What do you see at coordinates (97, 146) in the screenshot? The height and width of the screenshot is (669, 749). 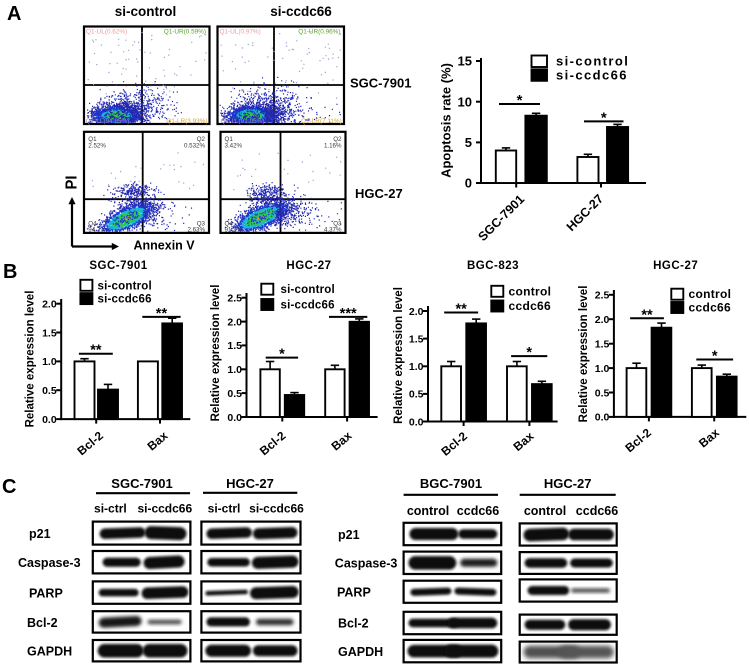 I see `svg-text: 2.52%` at bounding box center [97, 146].